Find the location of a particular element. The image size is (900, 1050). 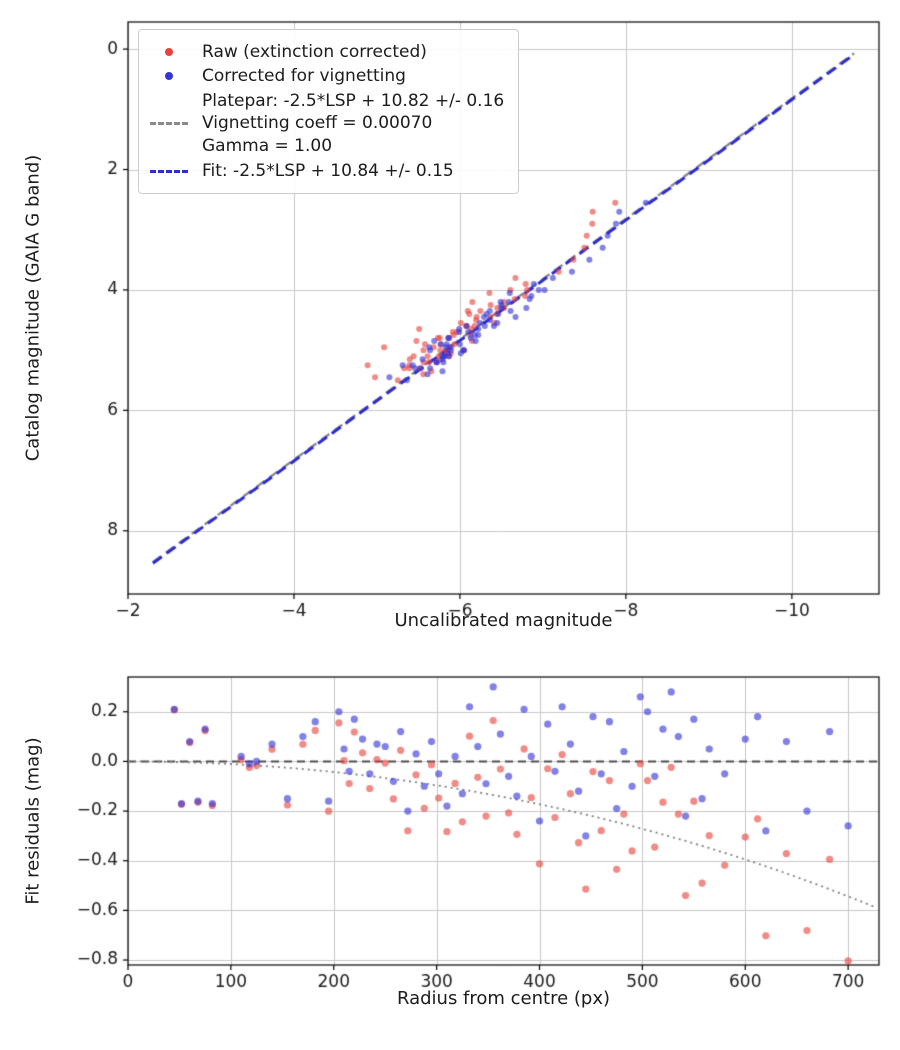

platepar-line-3: Gamma = 1.00 is located at coordinates (267, 145).